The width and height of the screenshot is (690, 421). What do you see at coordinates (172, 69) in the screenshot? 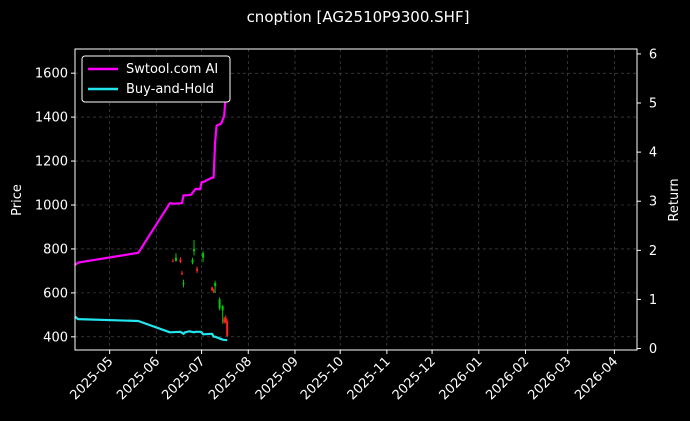
I see `legend-label-strategy: Swtool.com AI` at bounding box center [172, 69].